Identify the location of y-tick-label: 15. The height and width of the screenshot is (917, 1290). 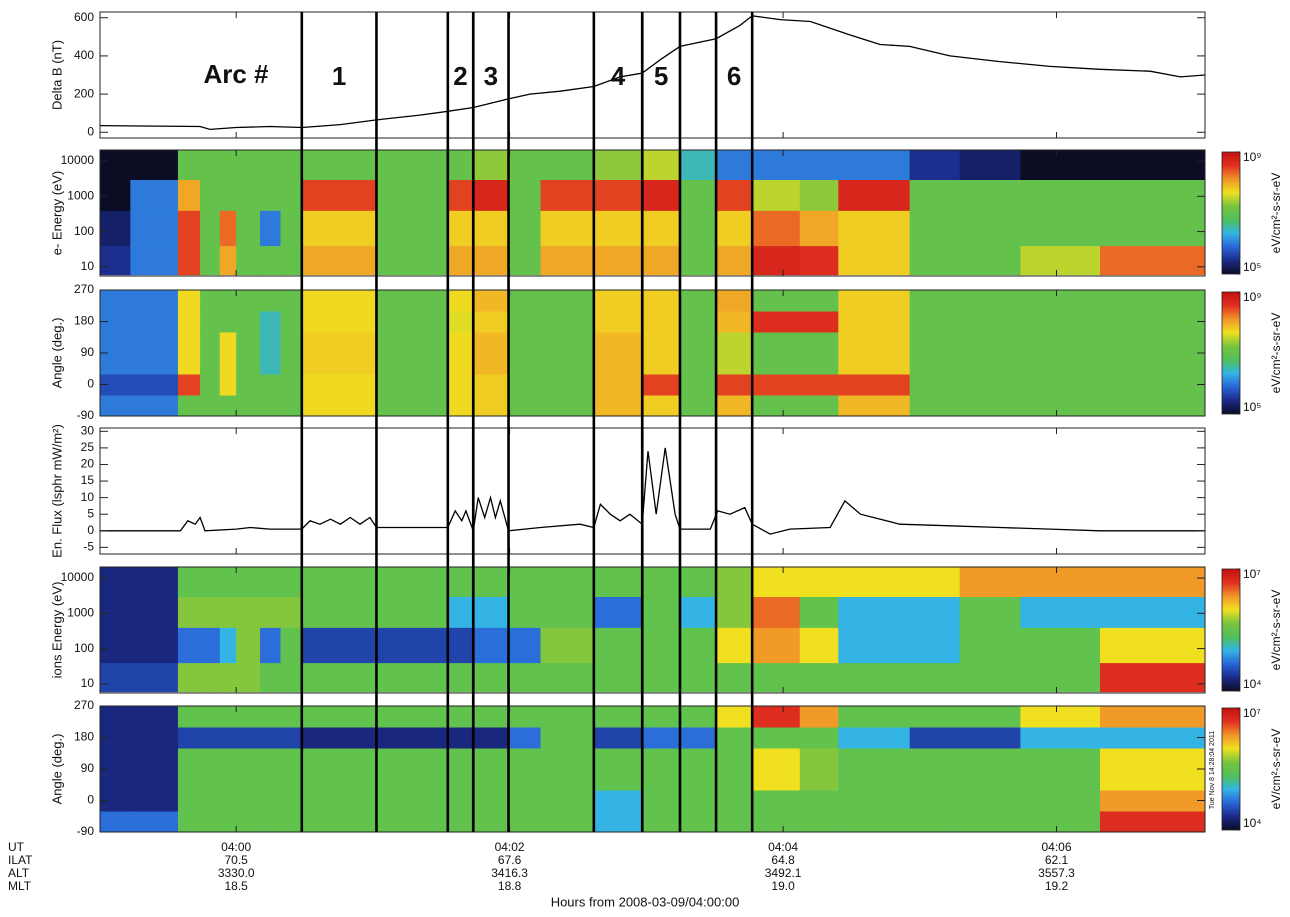
(88, 480).